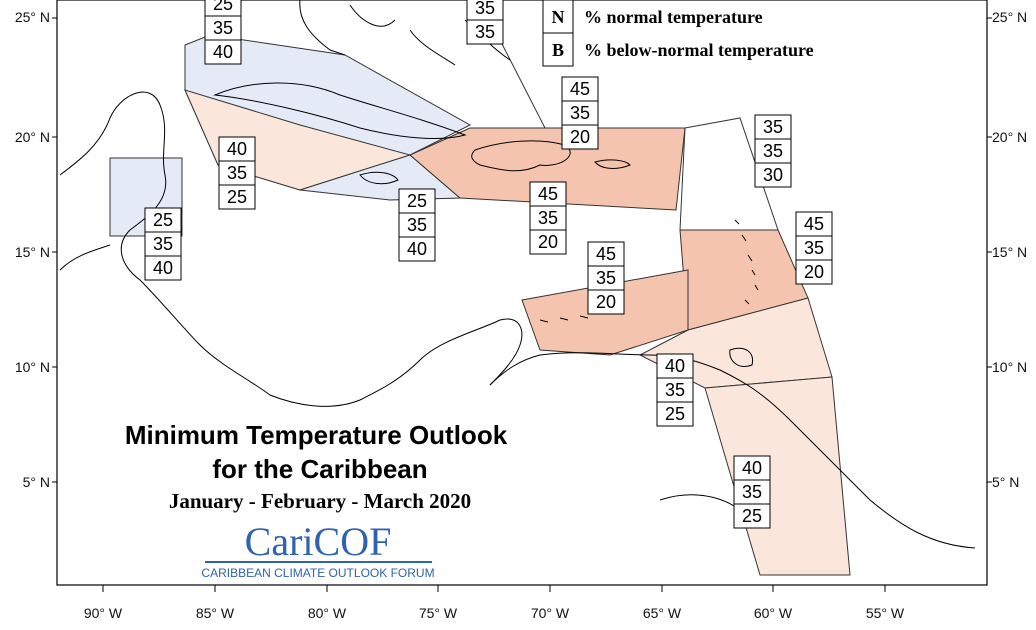 Image resolution: width=1036 pixels, height=630 pixels. I want to click on prob-box-lesser-antilles: 45 35 20, so click(814, 248).